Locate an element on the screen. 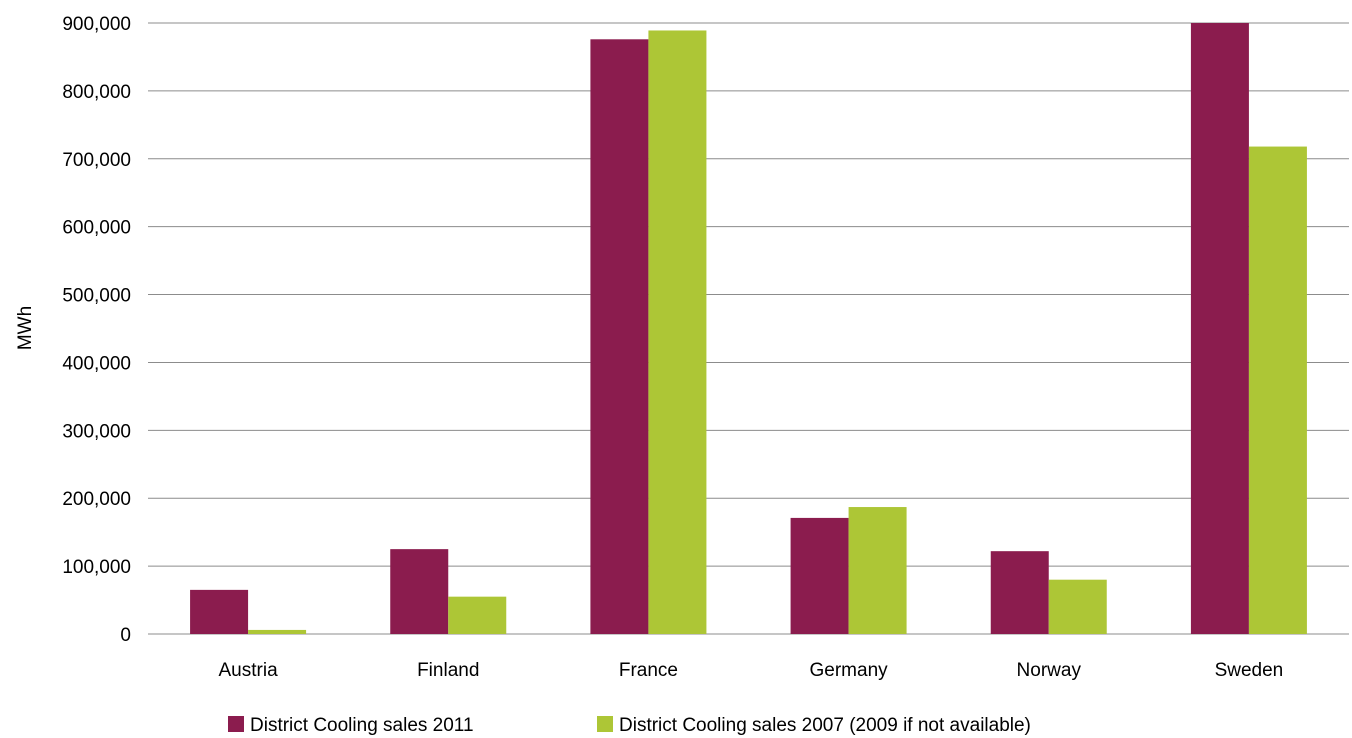 The width and height of the screenshot is (1352, 738). y-tick-label: 700,000 is located at coordinates (96, 160).